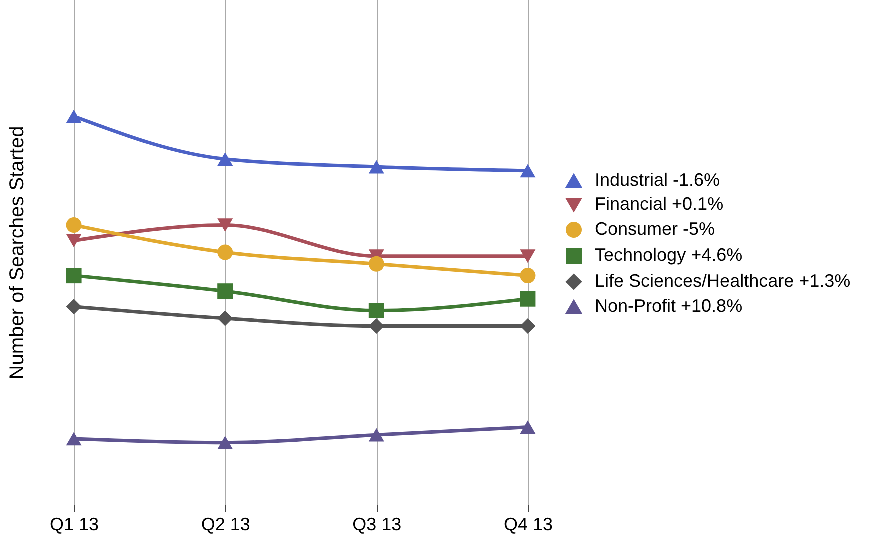 This screenshot has width=871, height=548. What do you see at coordinates (669, 255) in the screenshot?
I see `legend-label: Technology +4.6%` at bounding box center [669, 255].